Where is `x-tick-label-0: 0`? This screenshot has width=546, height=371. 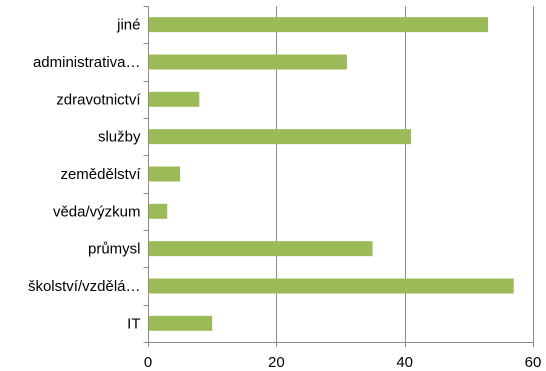
x-tick-label-0: 0 is located at coordinates (148, 362).